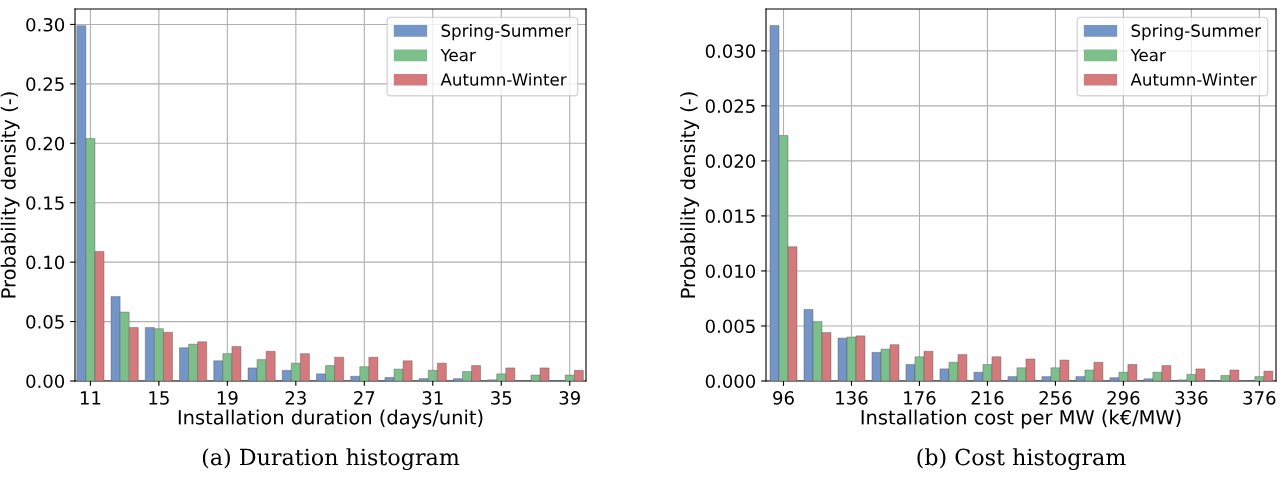 Image resolution: width=1281 pixels, height=490 pixels. What do you see at coordinates (432, 398) in the screenshot?
I see `x-tick-label: 31` at bounding box center [432, 398].